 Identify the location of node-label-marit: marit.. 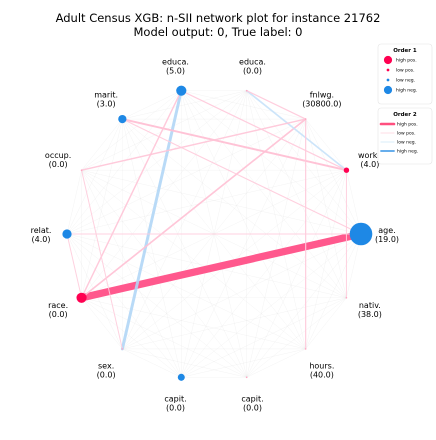
(106, 95).